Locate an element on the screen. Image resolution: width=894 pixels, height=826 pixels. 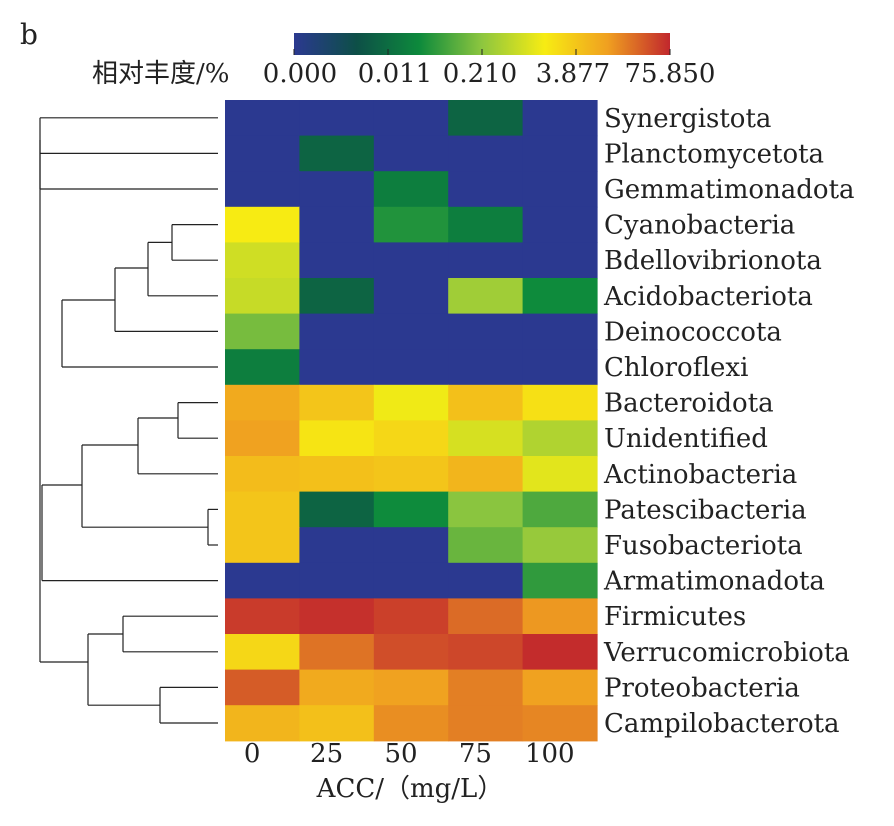
panel-label: b is located at coordinates (29, 34).